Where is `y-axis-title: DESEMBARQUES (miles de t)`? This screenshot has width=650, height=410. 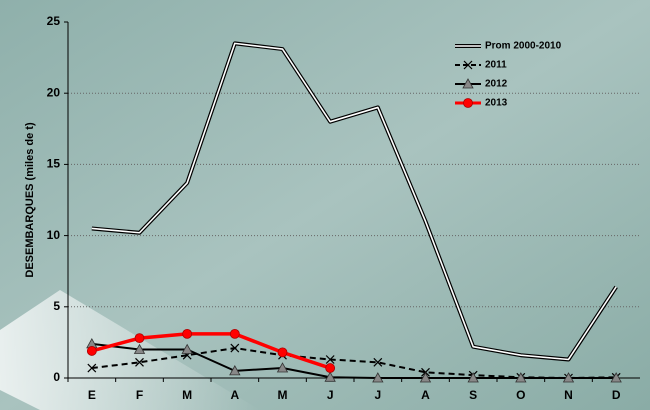
y-axis-title: DESEMBARQUES (miles de t) is located at coordinates (30, 200).